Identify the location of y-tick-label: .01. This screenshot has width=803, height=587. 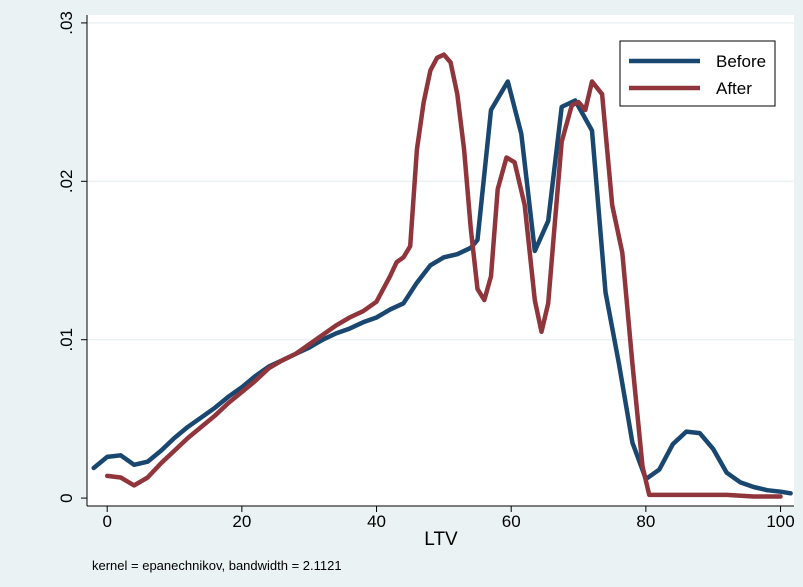
(66, 340).